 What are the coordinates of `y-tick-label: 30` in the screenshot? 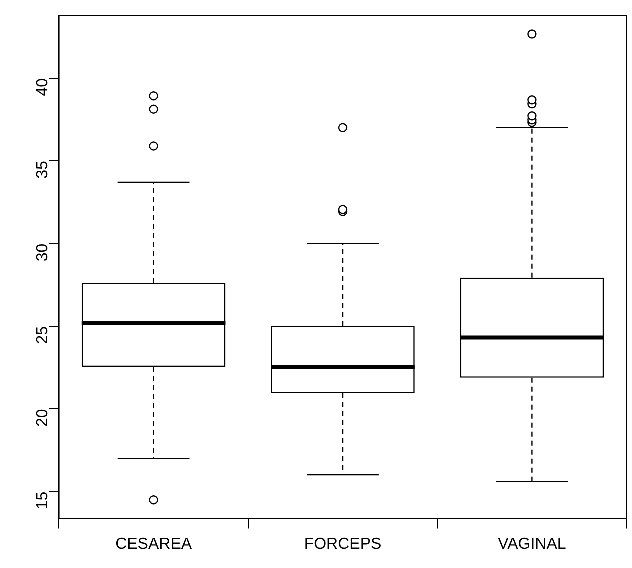 It's located at (43, 253).